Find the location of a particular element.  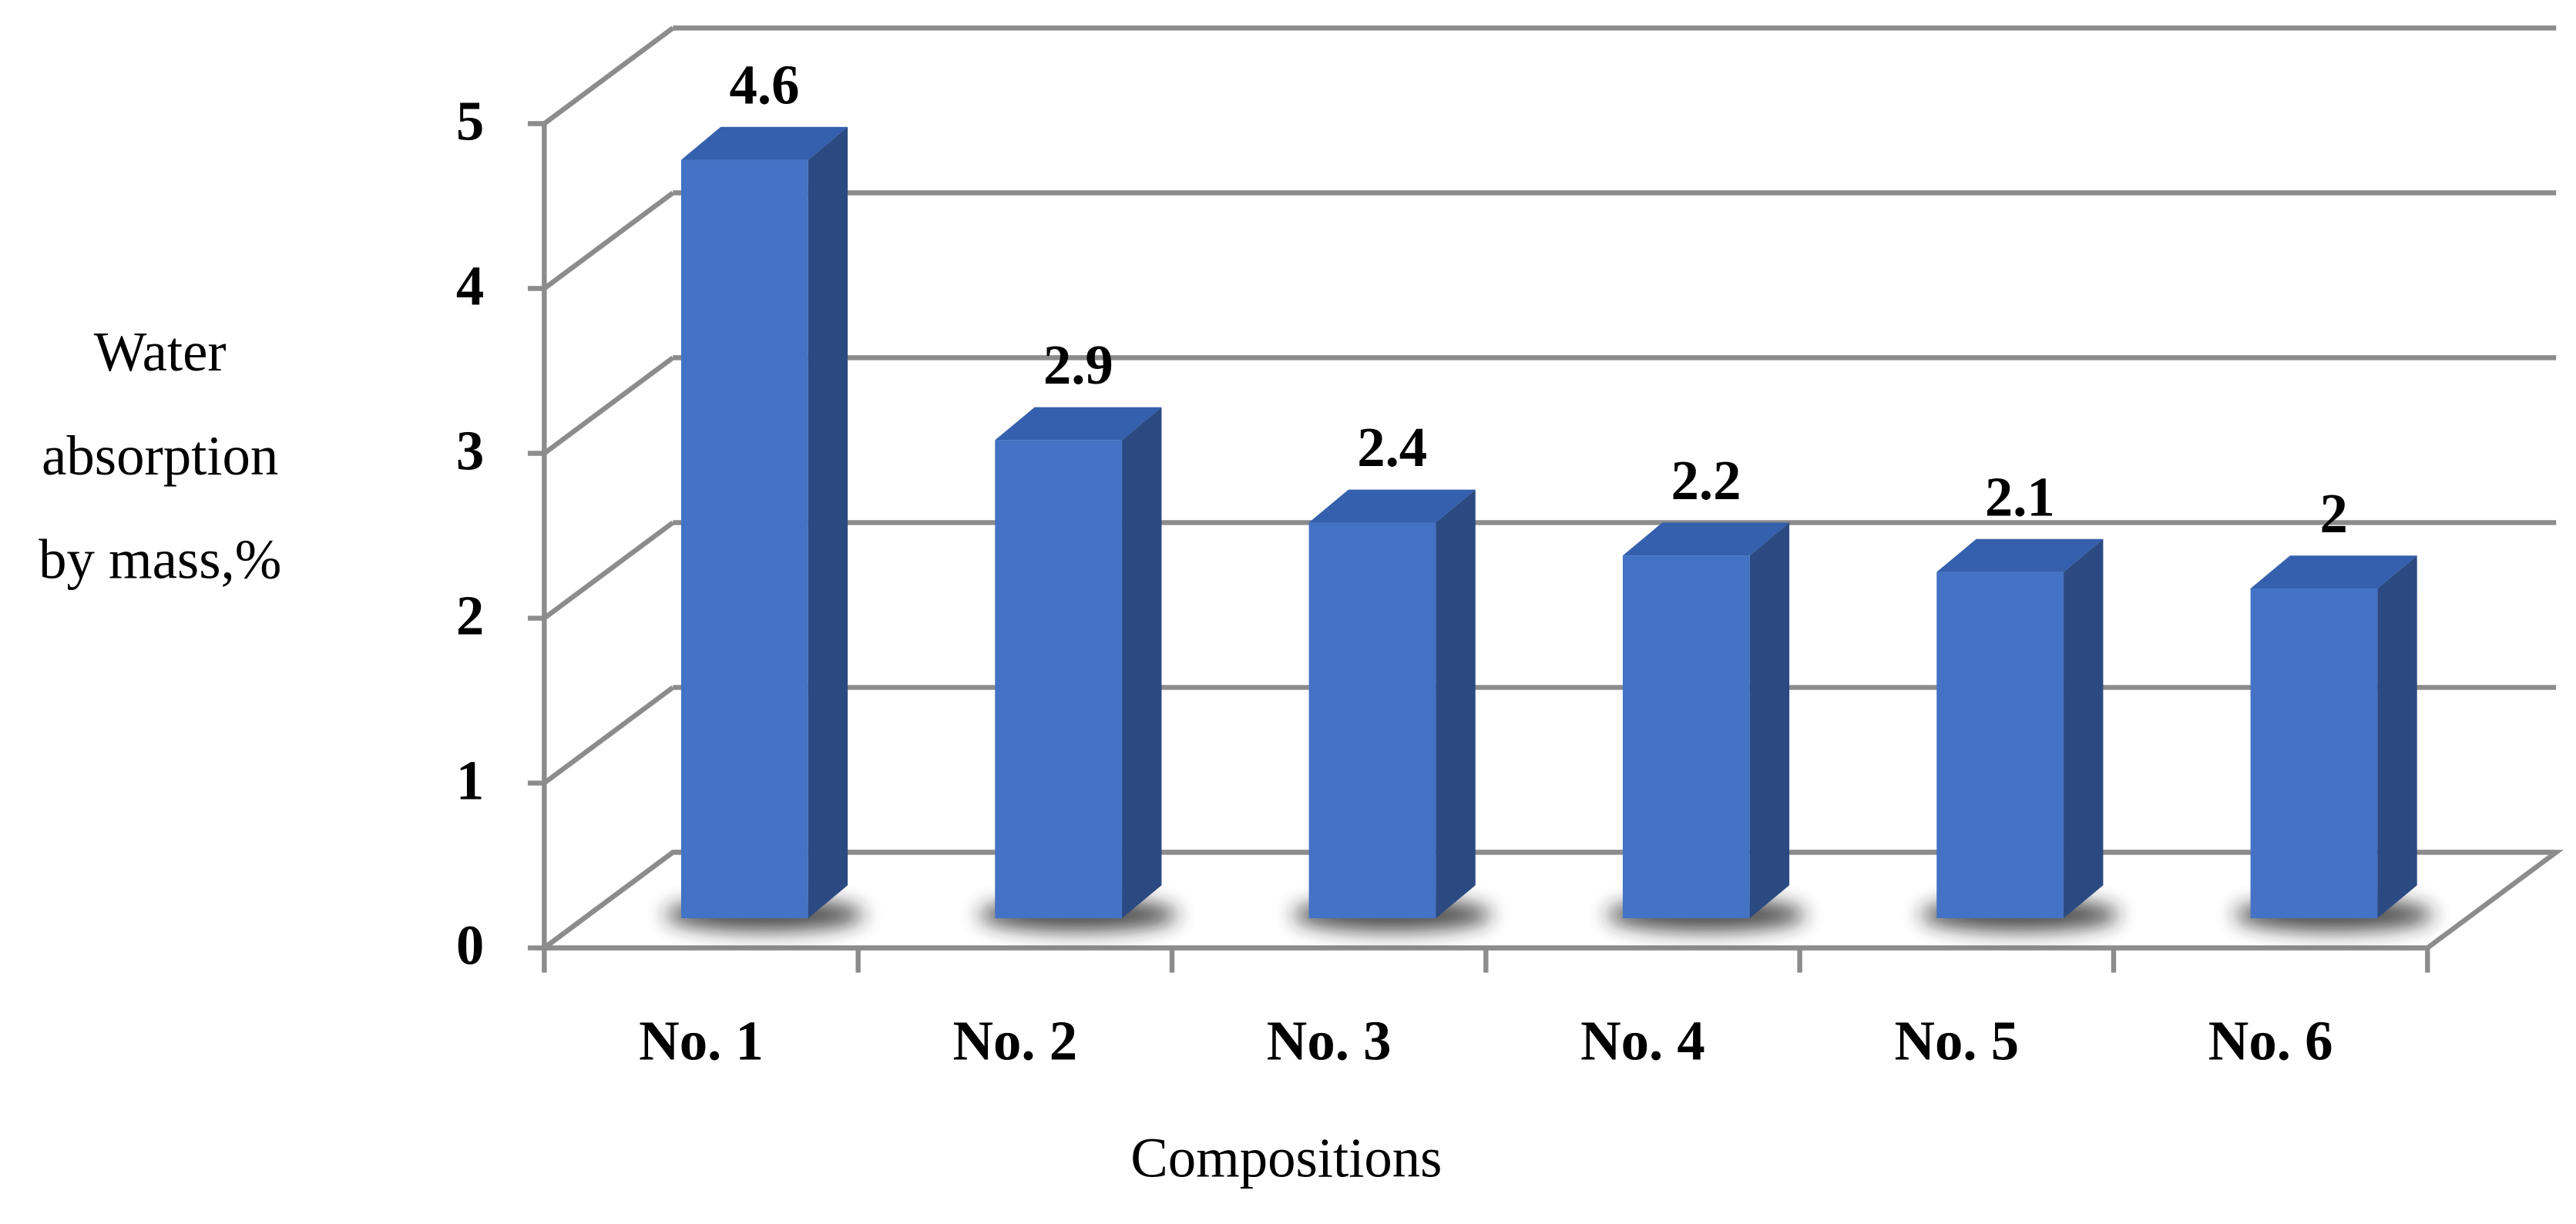

y-tick-label: 4 is located at coordinates (470, 285).